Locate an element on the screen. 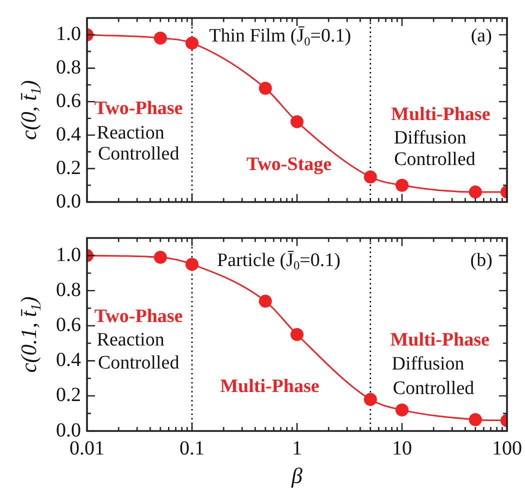 Image resolution: width=525 pixels, height=494 pixels. x-tick-label: 100 is located at coordinates (507, 448).